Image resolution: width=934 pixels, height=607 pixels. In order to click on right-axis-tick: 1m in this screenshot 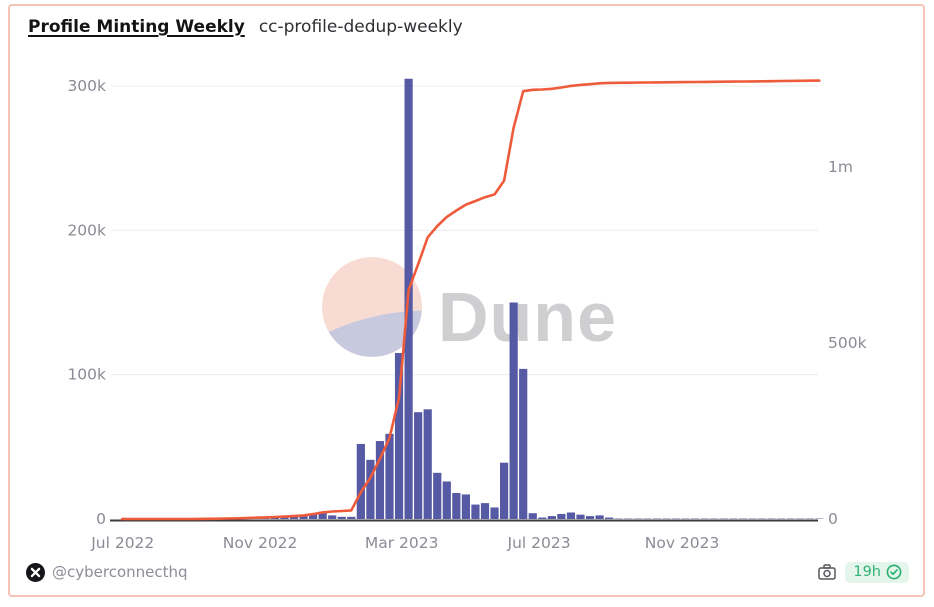, I will do `click(840, 167)`.